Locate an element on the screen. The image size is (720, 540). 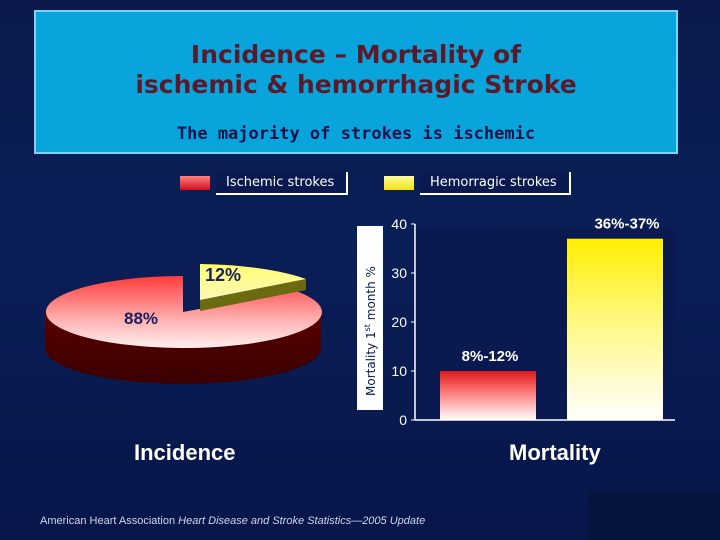
title-line-2: ischemic & hemorrhagic Stroke is located at coordinates (356, 84).